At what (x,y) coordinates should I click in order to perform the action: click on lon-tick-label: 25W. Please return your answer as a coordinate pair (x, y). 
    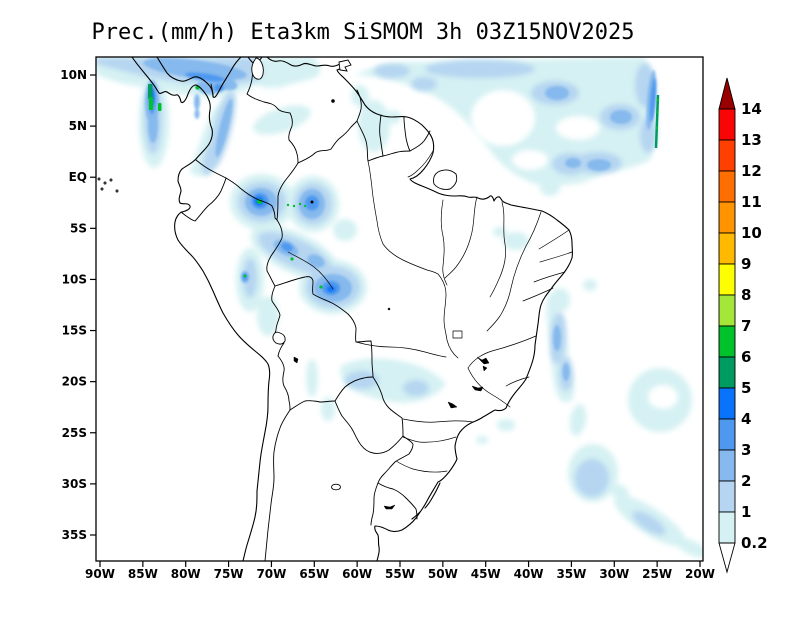
    Looking at the image, I should click on (657, 574).